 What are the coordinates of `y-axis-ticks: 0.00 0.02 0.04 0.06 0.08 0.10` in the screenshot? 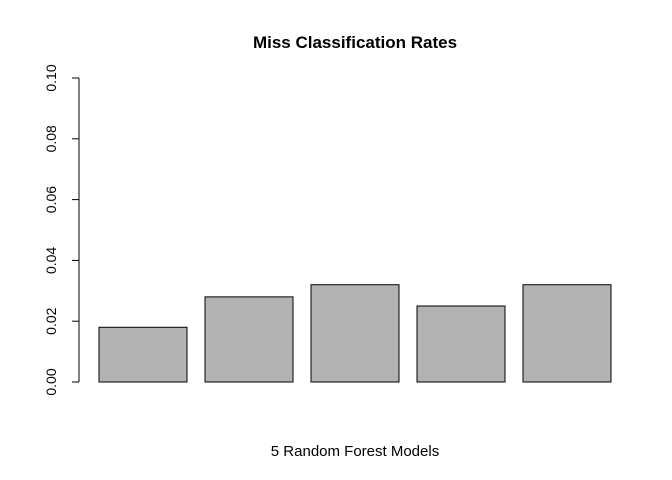 It's located at (61, 230).